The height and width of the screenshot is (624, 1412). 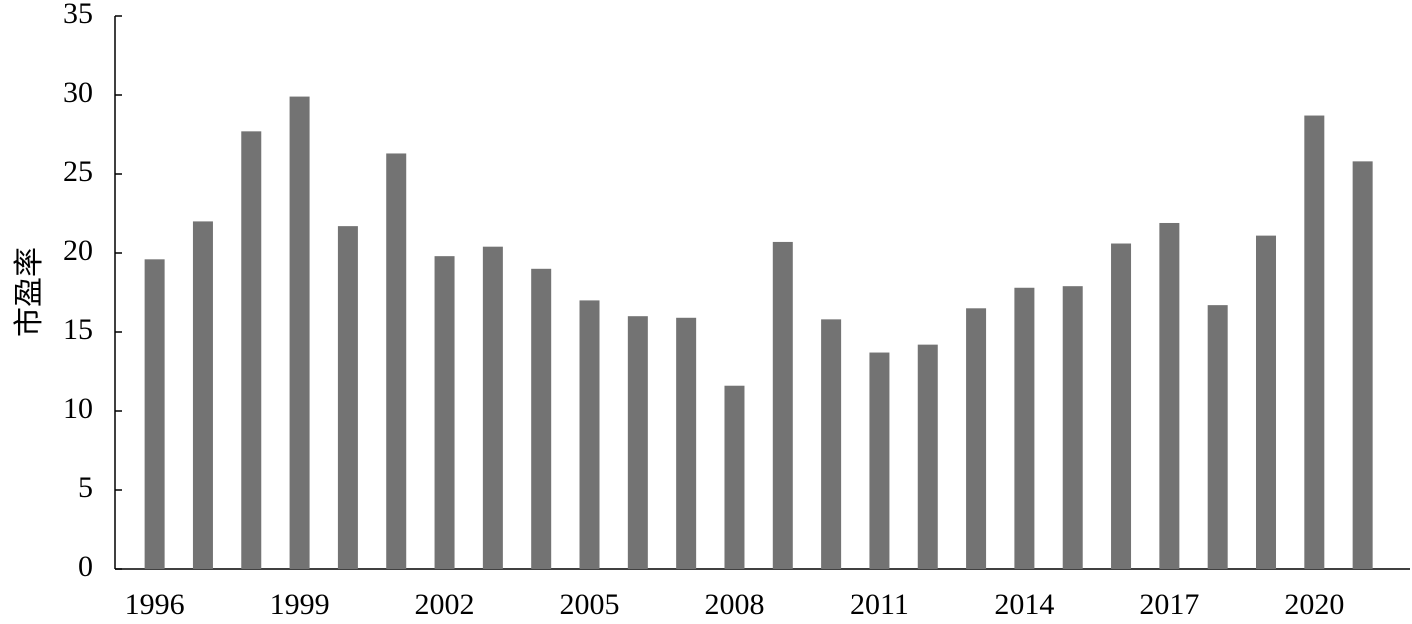 What do you see at coordinates (879, 603) in the screenshot?
I see `x-tick-label: 2011` at bounding box center [879, 603].